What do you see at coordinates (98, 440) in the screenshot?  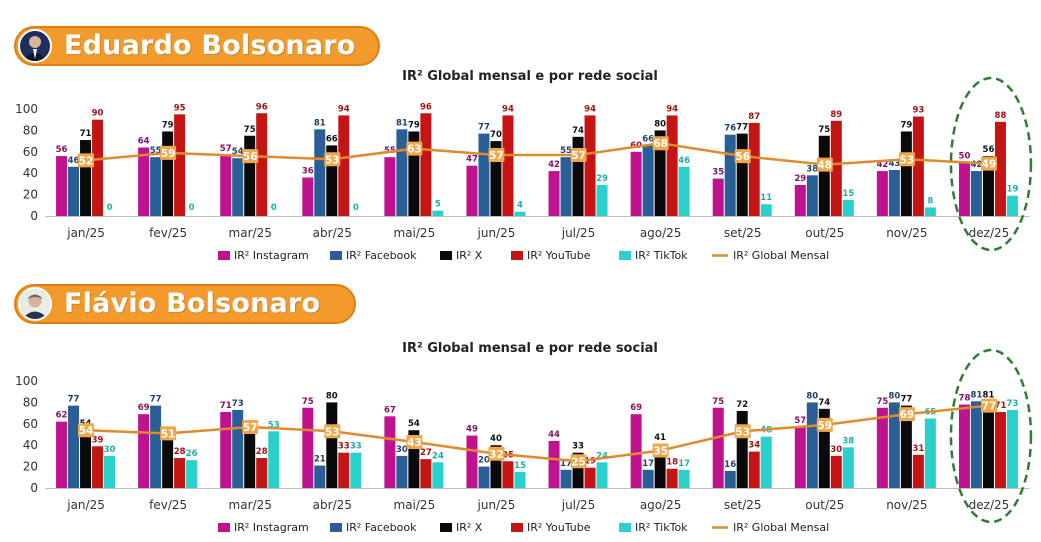 I see `data-label-youtube: 39` at bounding box center [98, 440].